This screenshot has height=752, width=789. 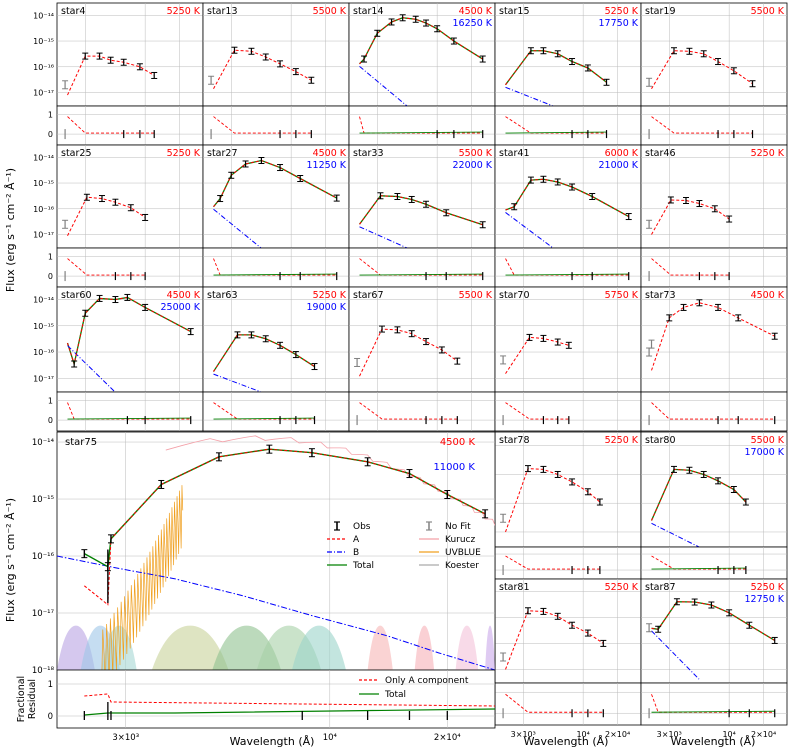 What do you see at coordinates (276, 74) in the screenshot?
I see `panel-star13: star13 5500 K` at bounding box center [276, 74].